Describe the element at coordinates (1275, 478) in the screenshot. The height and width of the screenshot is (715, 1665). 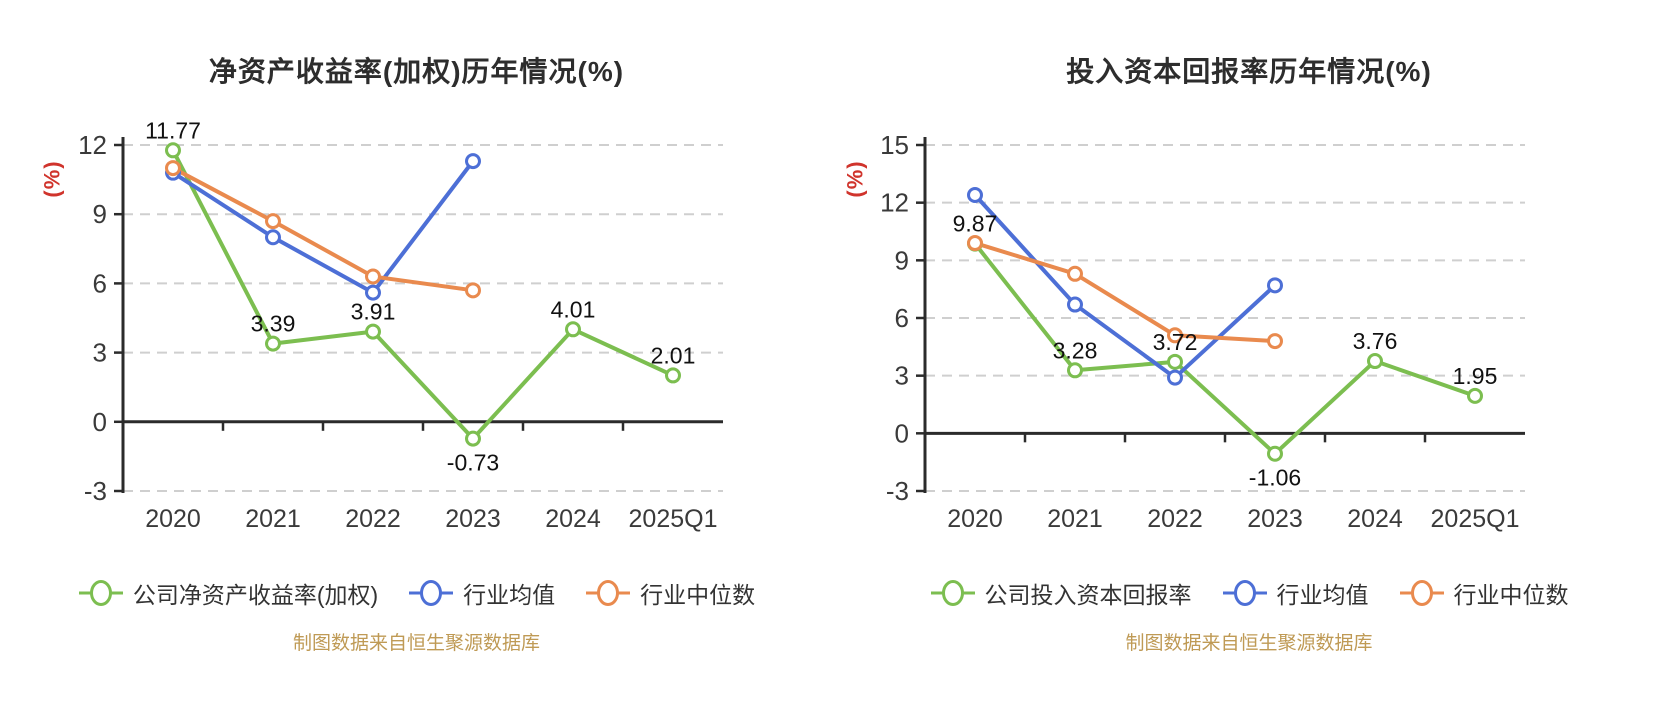
I see `data-point-value-label: -1.06` at that location.